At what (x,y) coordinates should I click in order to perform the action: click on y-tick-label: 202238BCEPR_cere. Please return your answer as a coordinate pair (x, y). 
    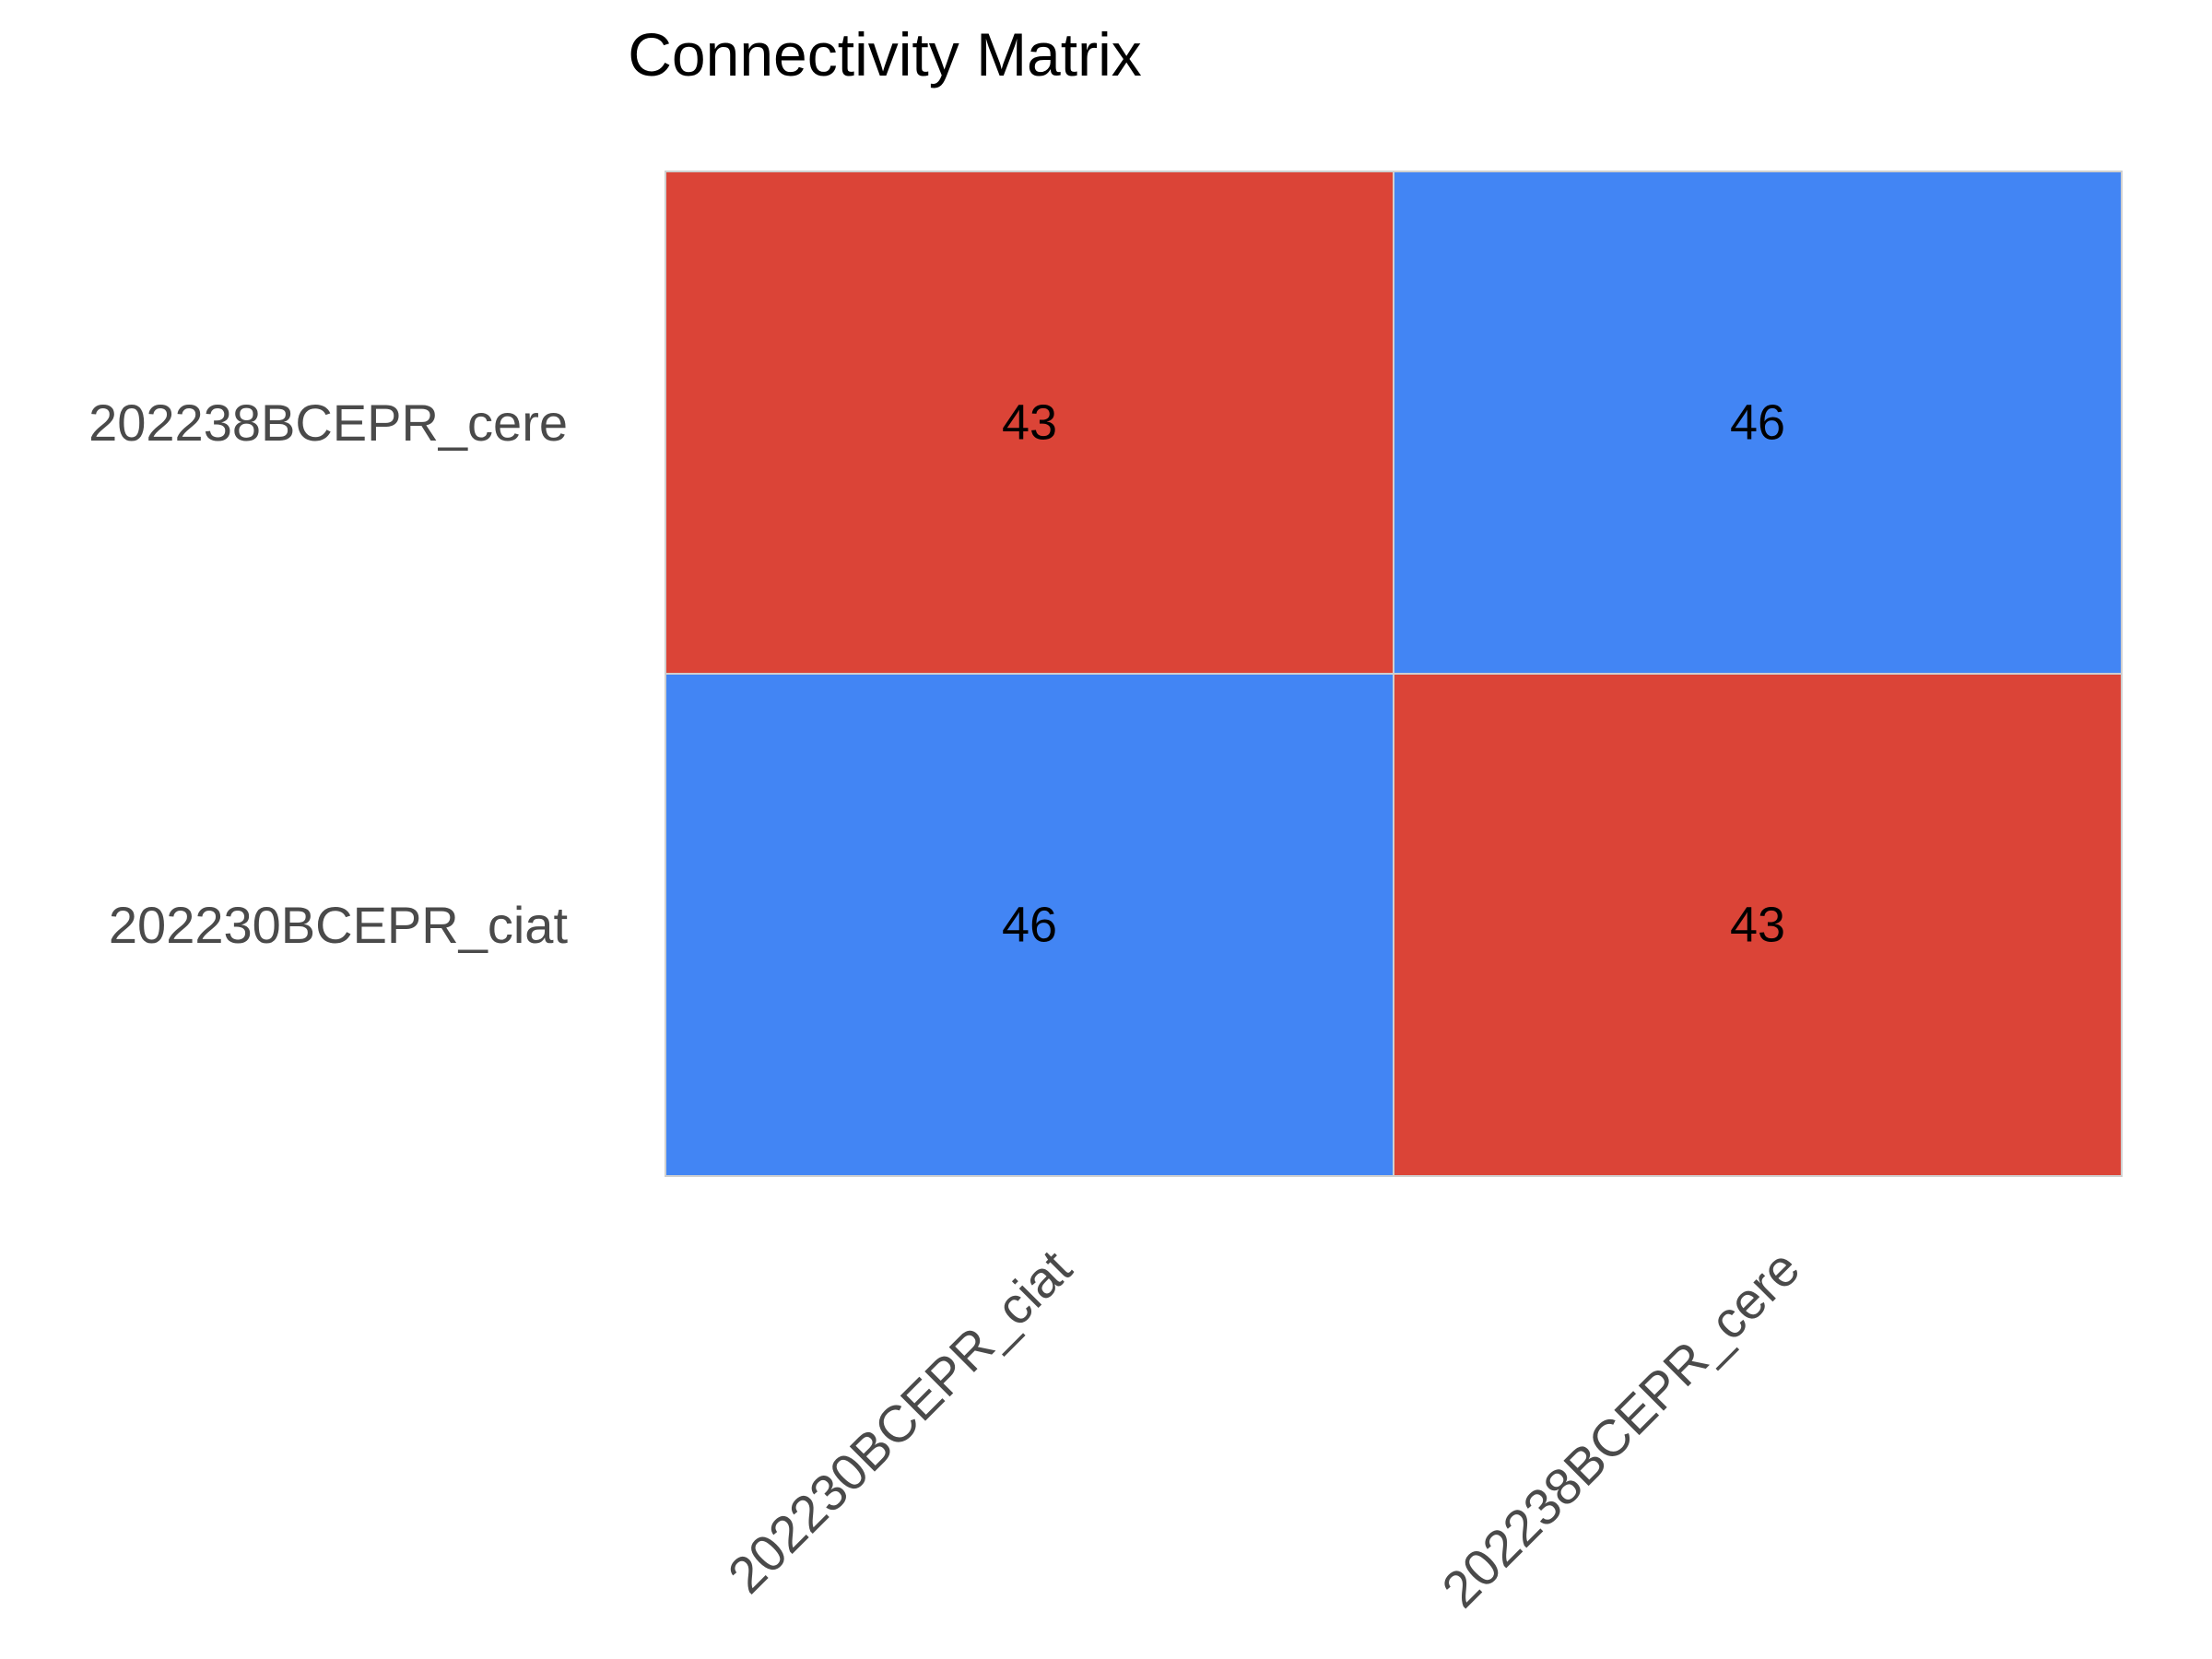
    Looking at the image, I should click on (328, 423).